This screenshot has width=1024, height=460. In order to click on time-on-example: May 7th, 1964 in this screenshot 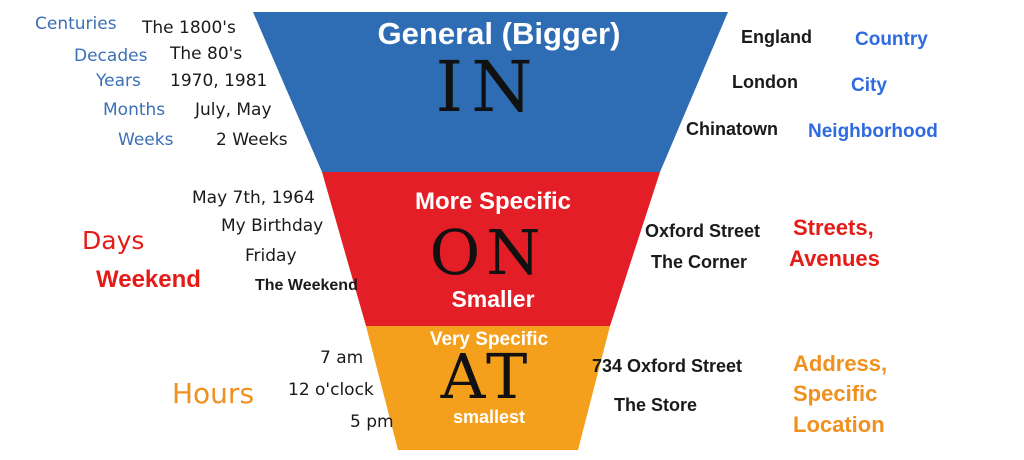, I will do `click(253, 198)`.